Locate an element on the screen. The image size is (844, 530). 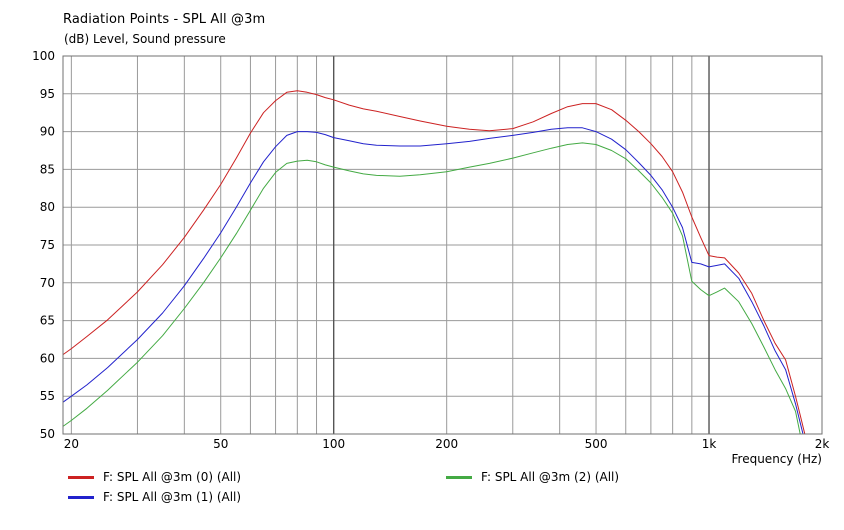
y-tick-label: 95 is located at coordinates (47, 94).